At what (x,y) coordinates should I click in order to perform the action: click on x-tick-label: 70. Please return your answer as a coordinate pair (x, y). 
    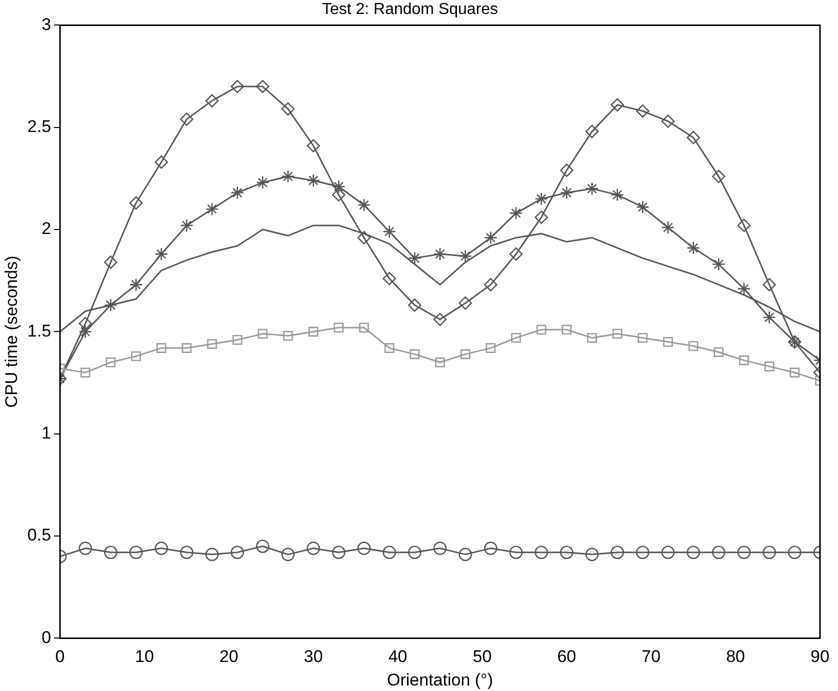
    Looking at the image, I should click on (651, 656).